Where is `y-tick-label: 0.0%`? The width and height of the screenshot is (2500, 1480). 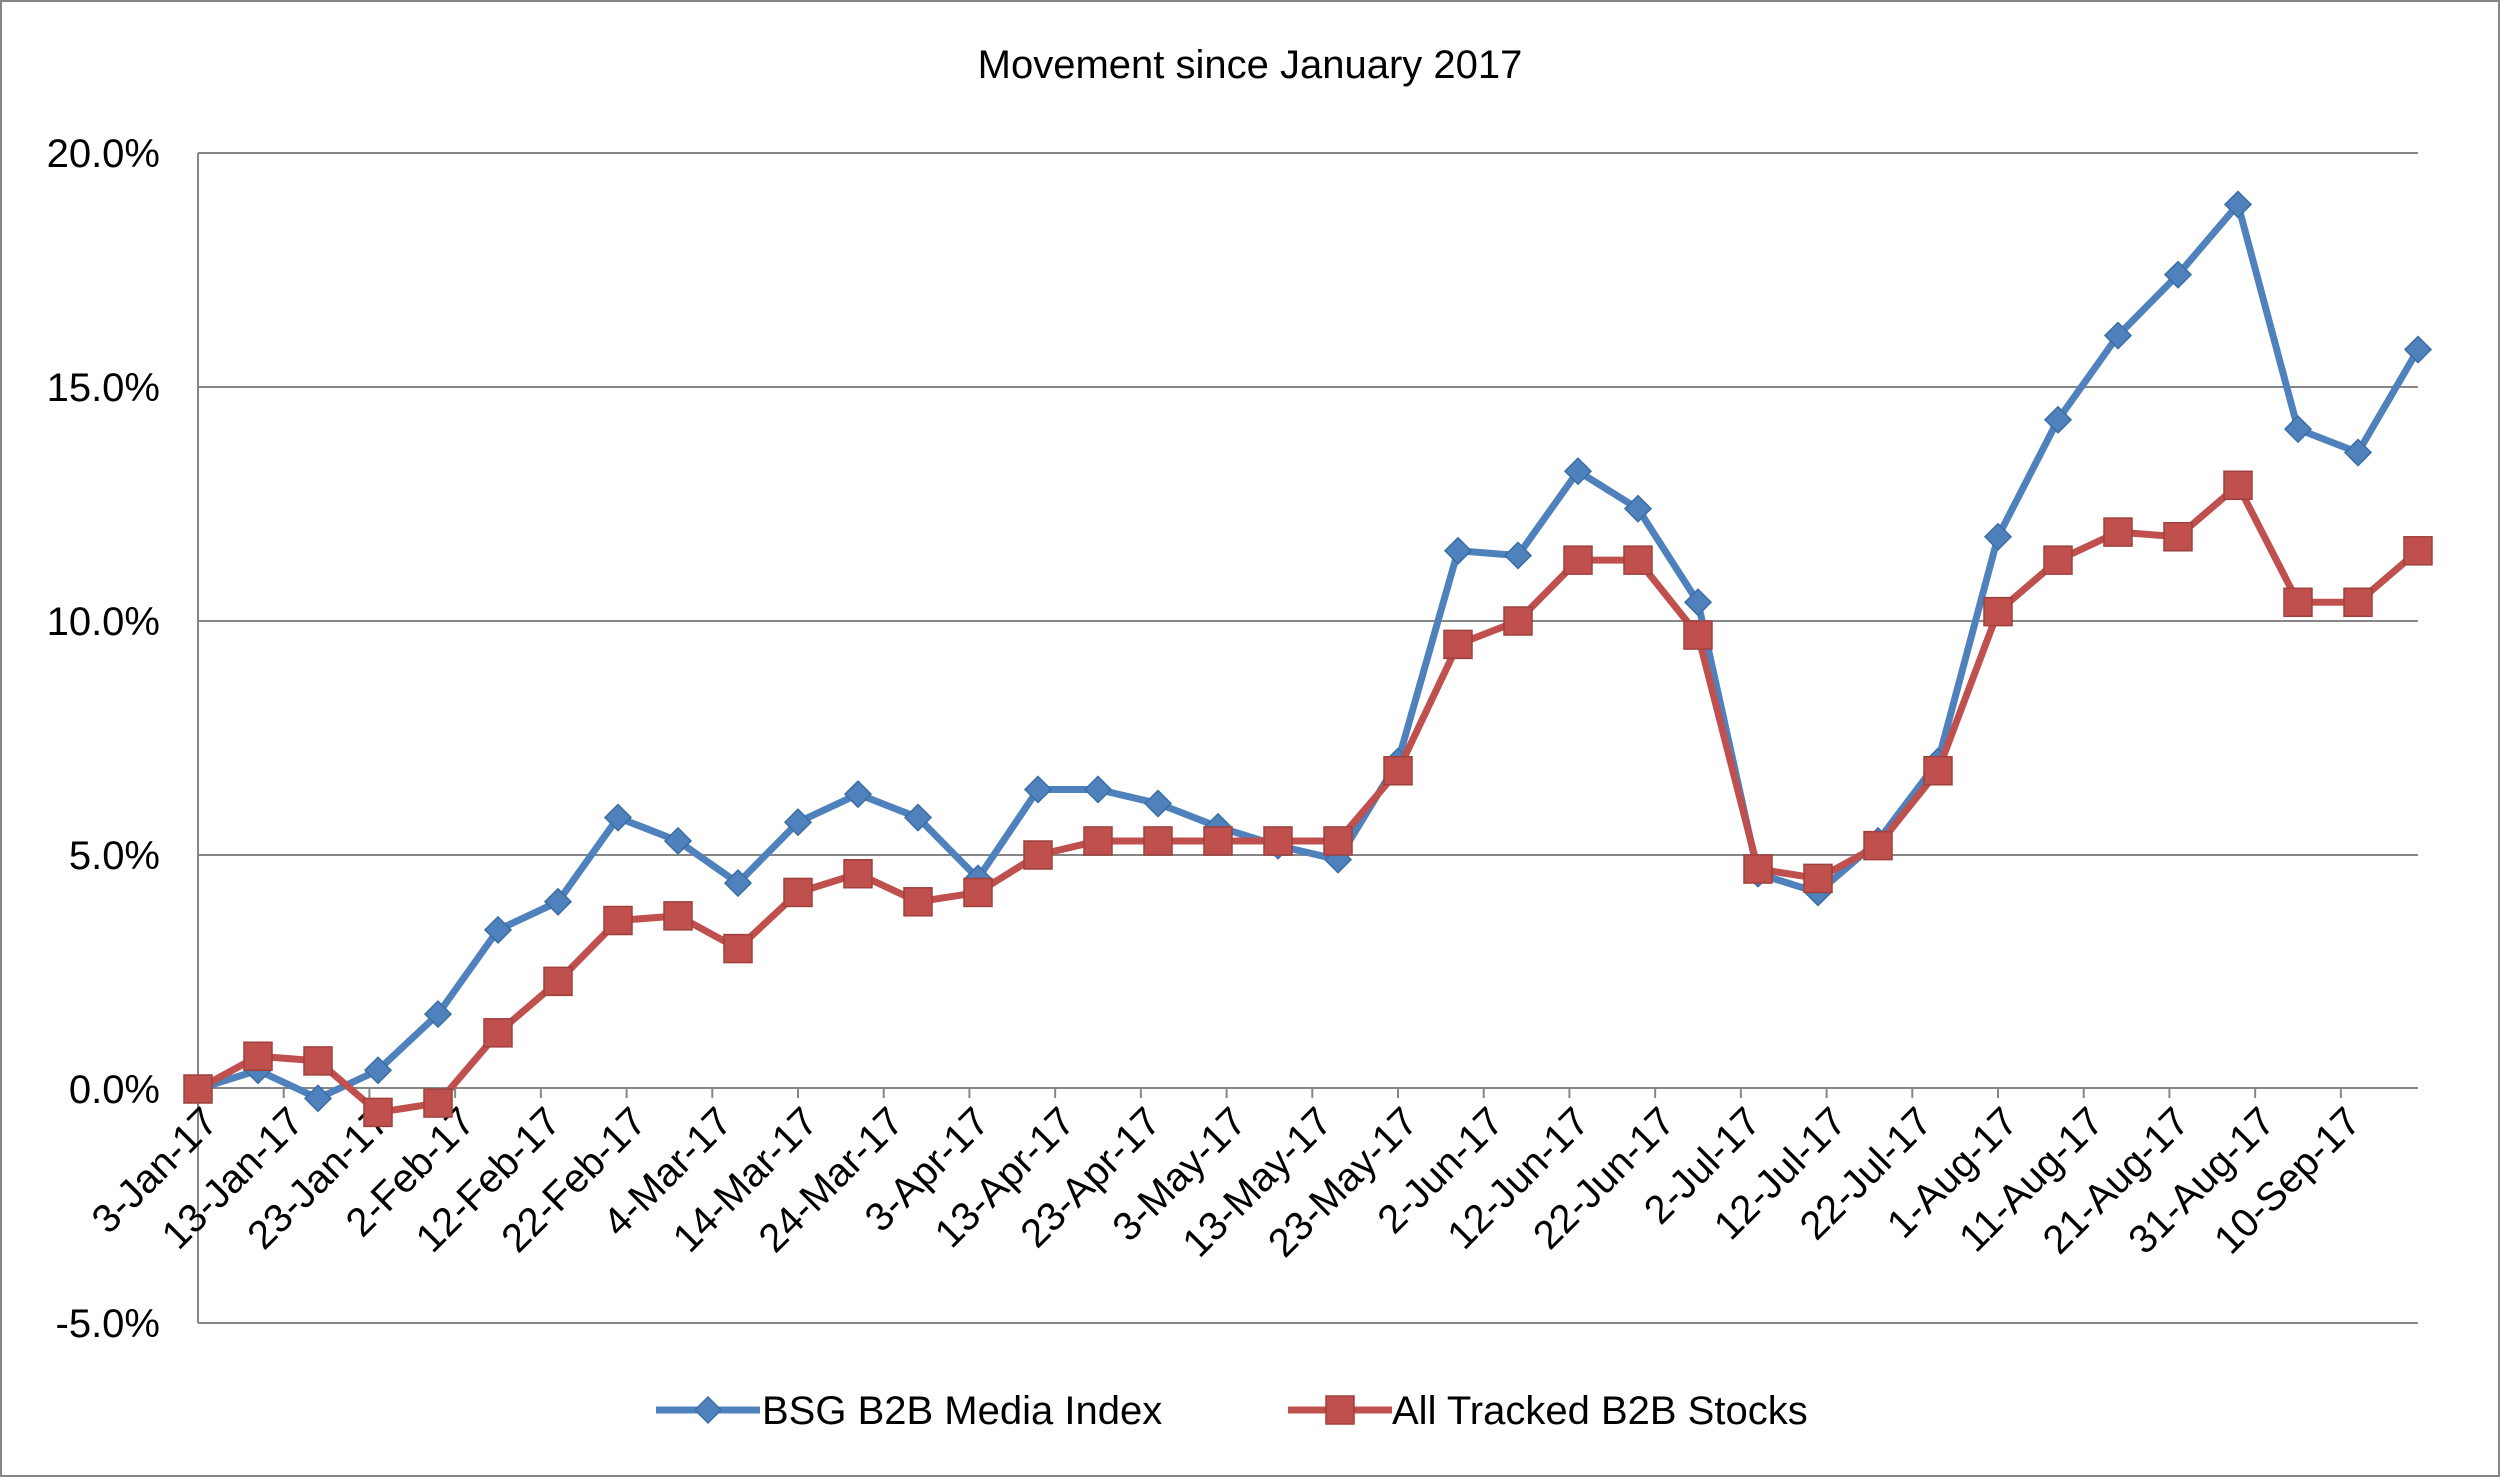 y-tick-label: 0.0% is located at coordinates (114, 1090).